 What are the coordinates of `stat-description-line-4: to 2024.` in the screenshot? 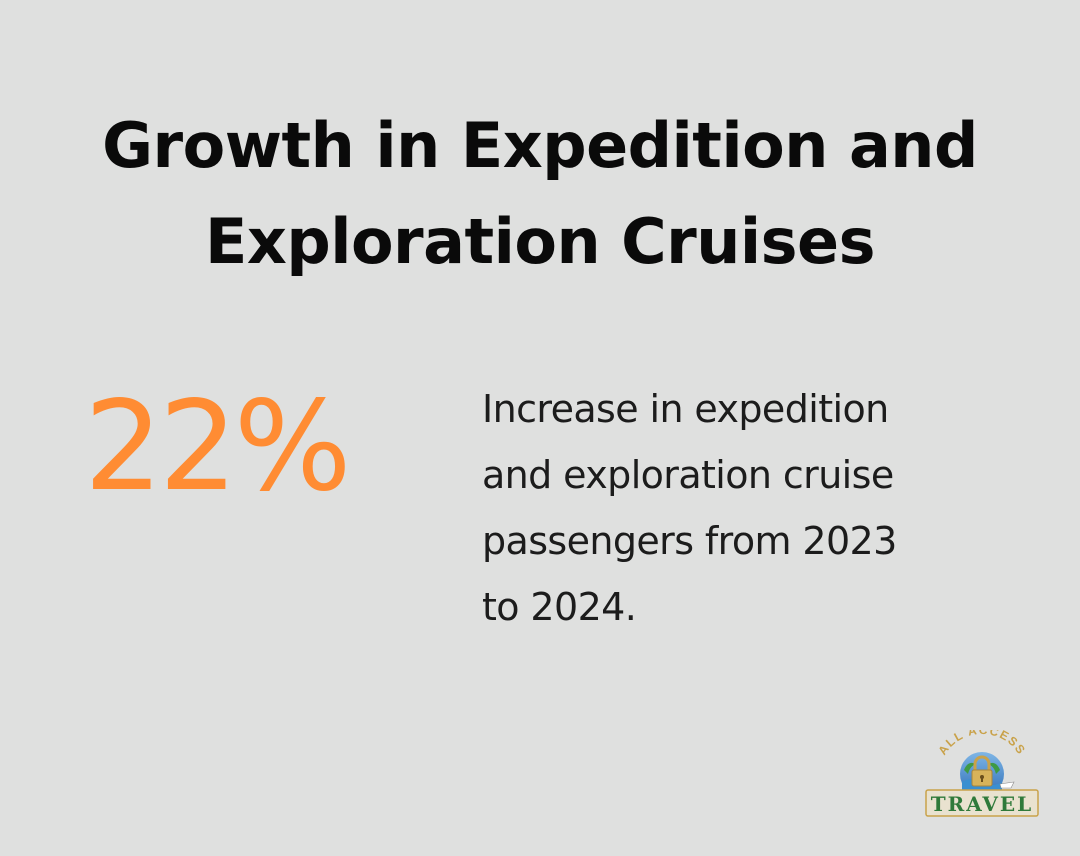 It's located at (559, 607).